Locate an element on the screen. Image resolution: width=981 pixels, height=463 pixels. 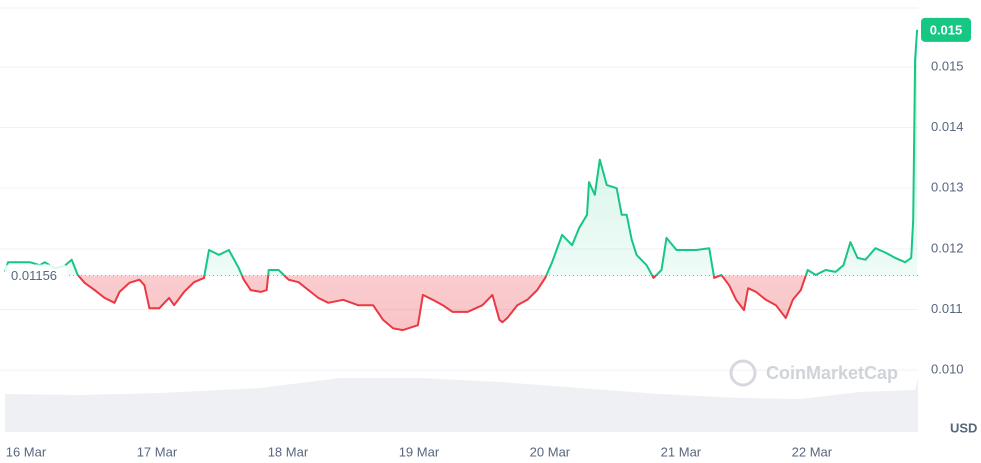
price-tag: 0.015 is located at coordinates (946, 29).